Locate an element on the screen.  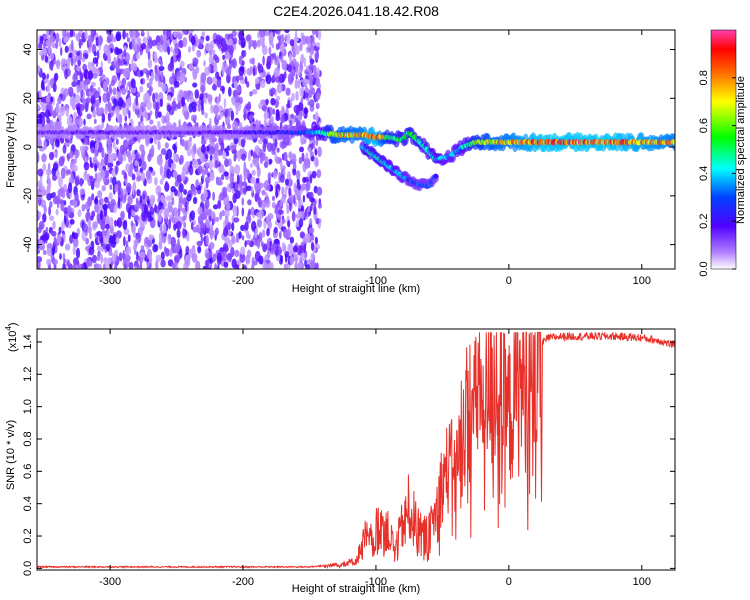
y-tick-label: 20 is located at coordinates (28, 98).